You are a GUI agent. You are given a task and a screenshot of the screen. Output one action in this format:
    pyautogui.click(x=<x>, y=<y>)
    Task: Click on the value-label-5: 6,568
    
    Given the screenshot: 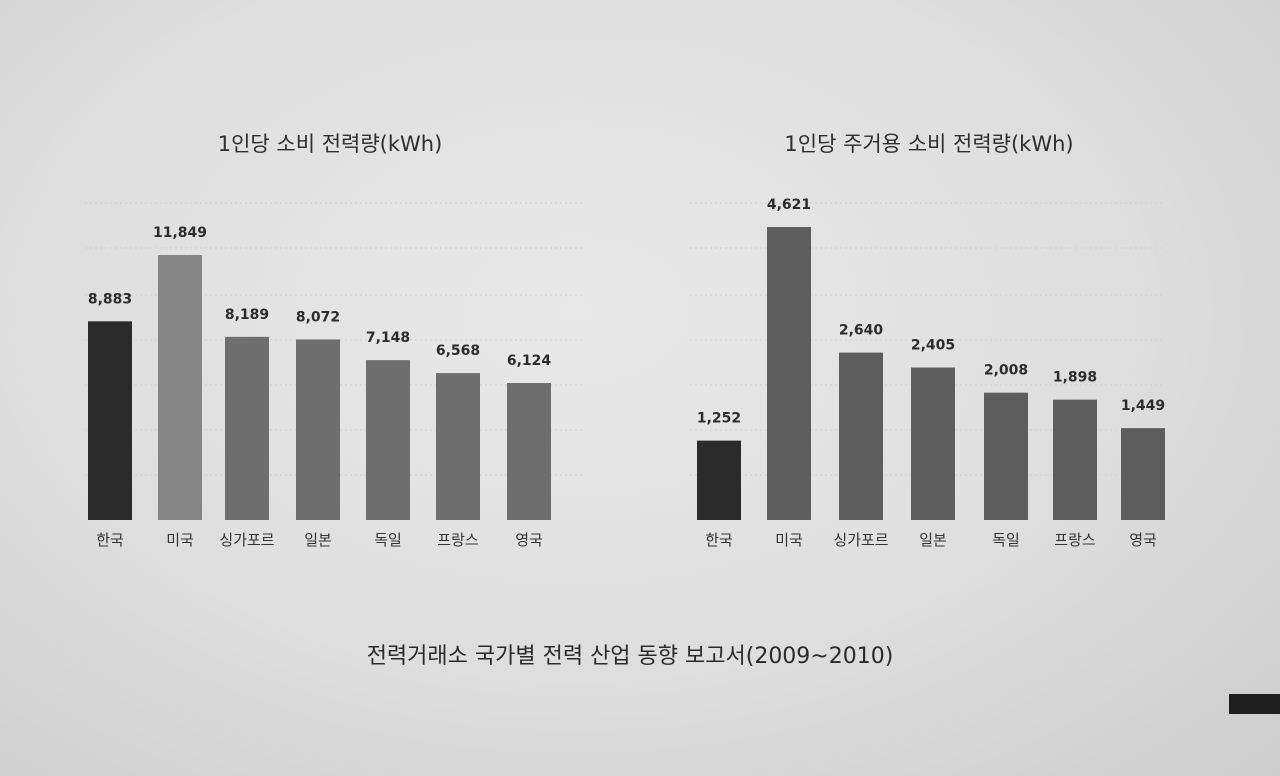 What is the action you would take?
    pyautogui.click(x=458, y=351)
    